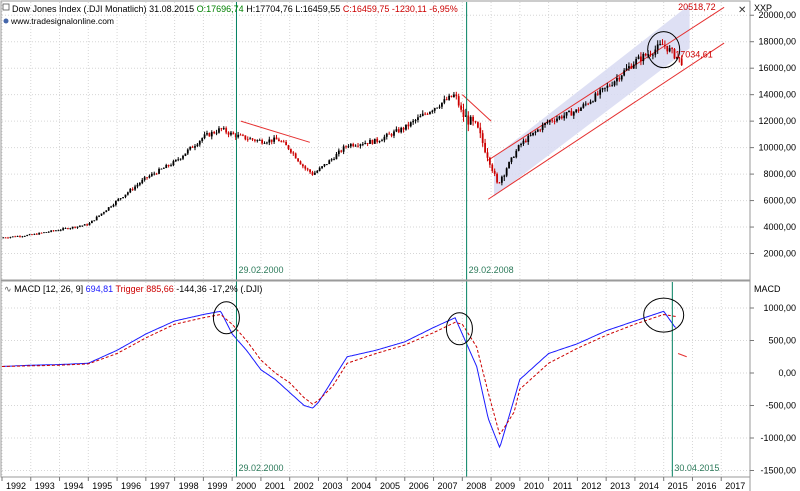 The image size is (800, 491). What do you see at coordinates (189, 486) in the screenshot?
I see `year-tick-label: 1998` at bounding box center [189, 486].